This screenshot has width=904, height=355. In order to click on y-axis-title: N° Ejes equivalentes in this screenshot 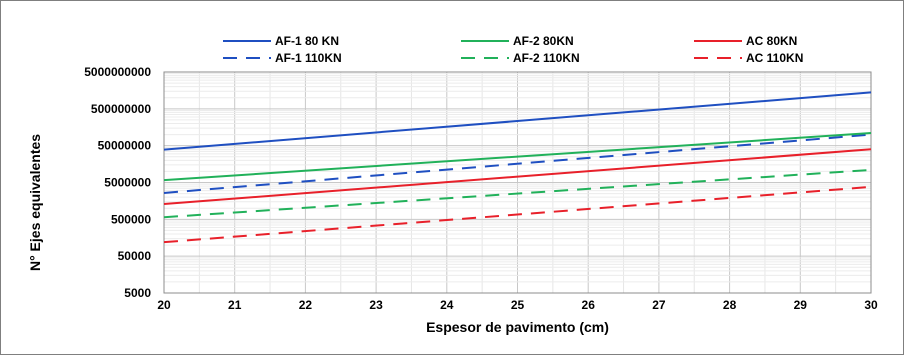, I will do `click(35, 202)`.